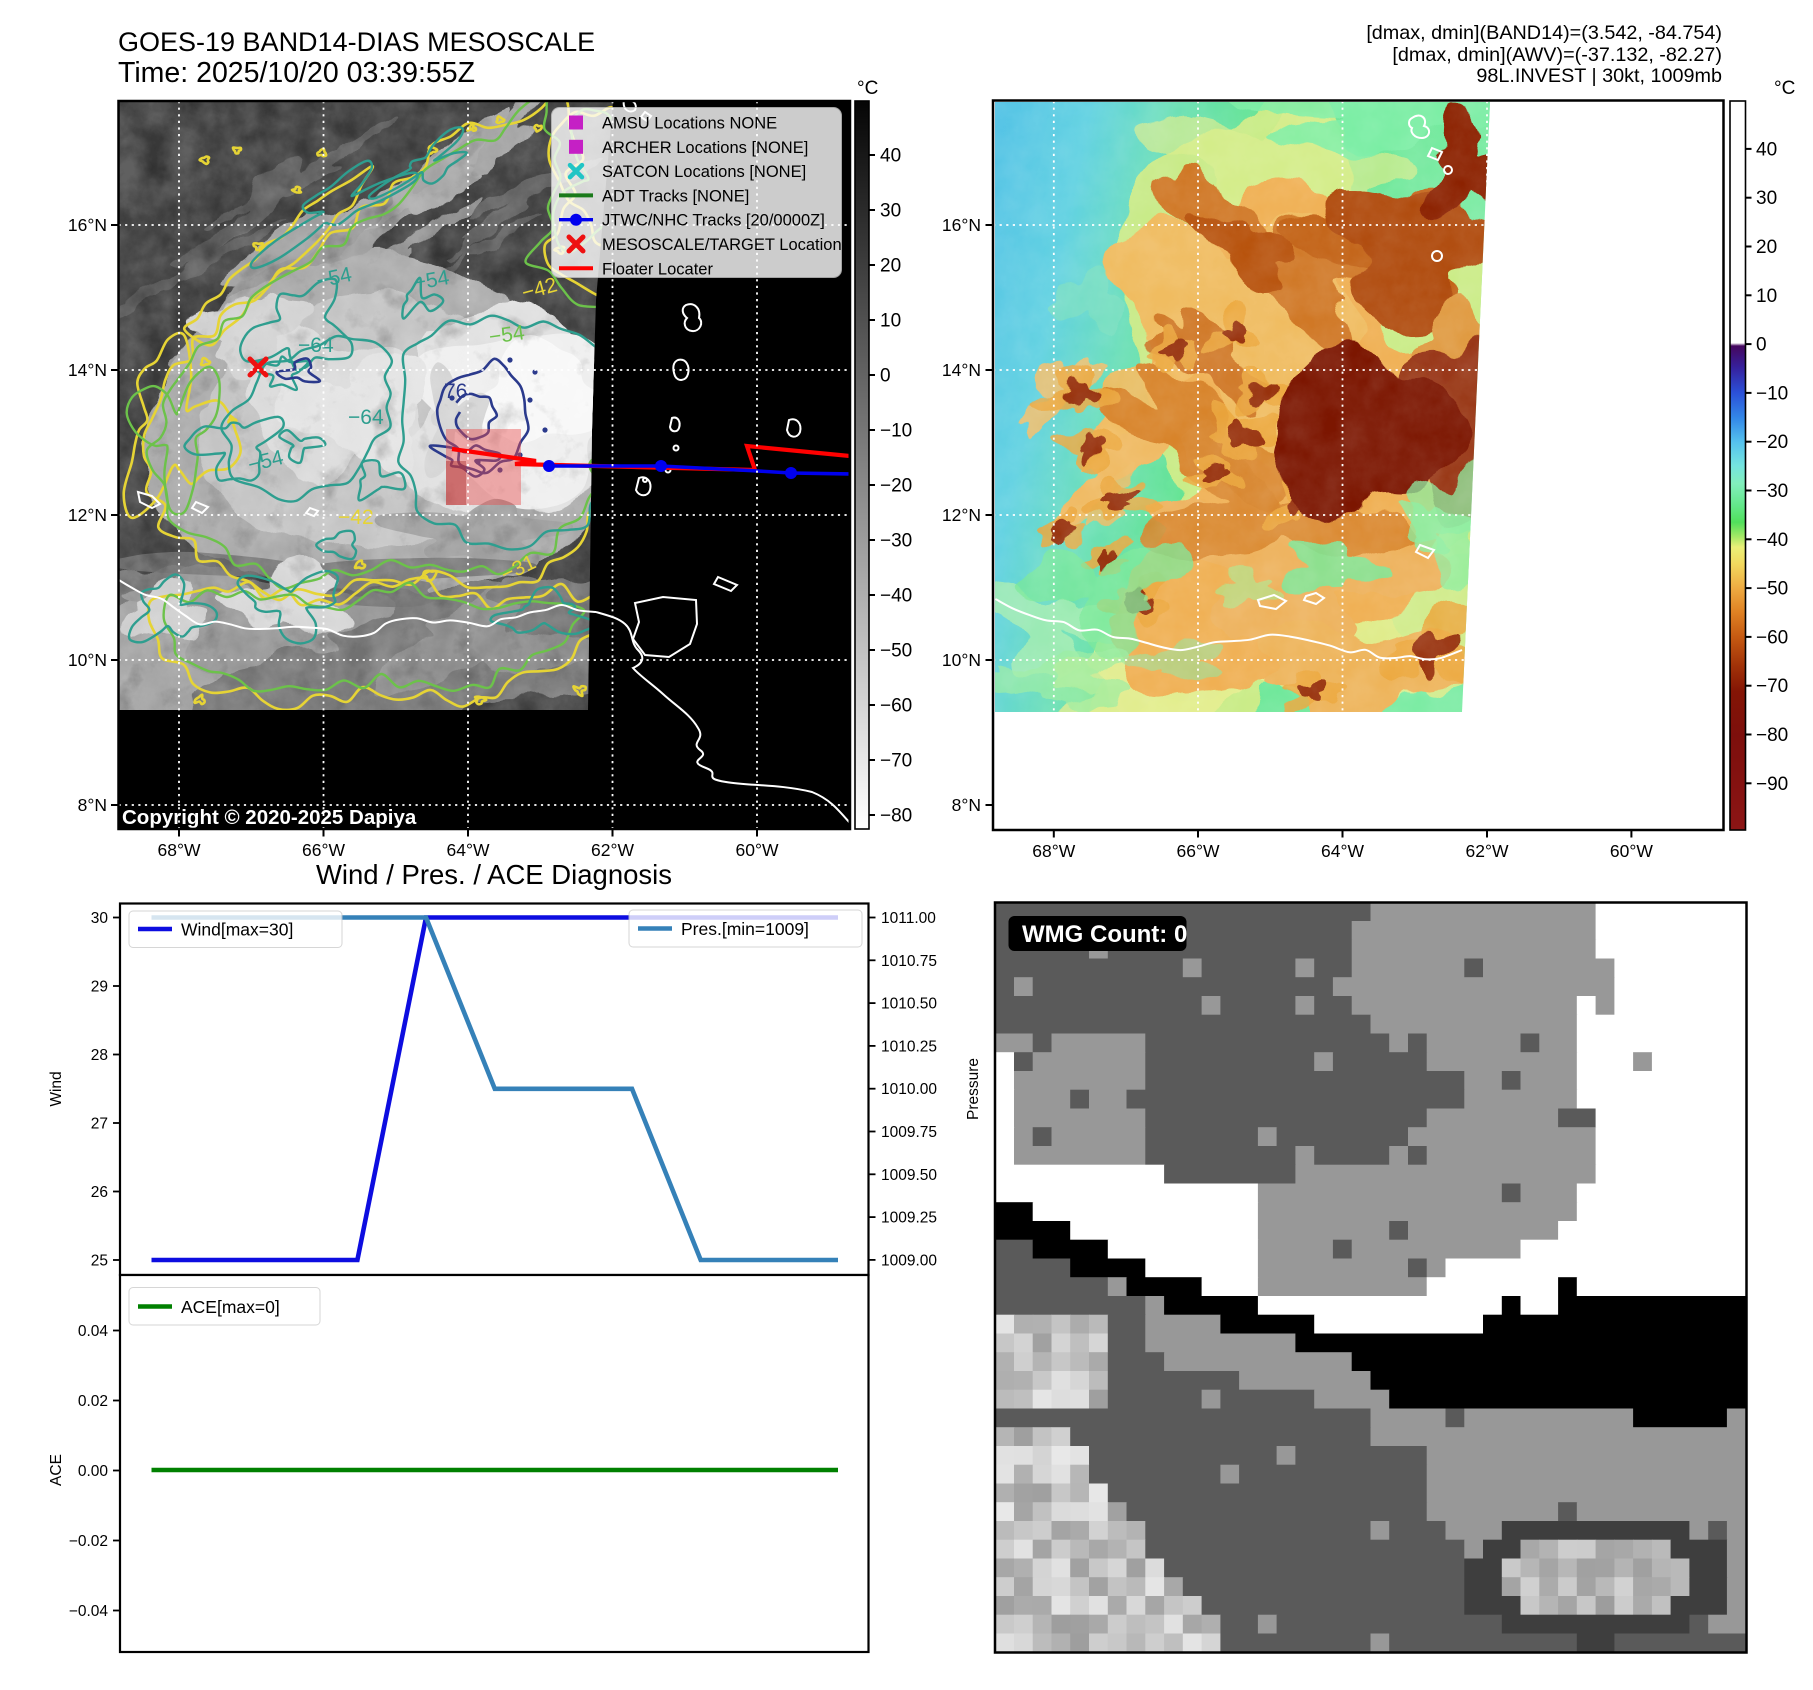 The height and width of the screenshot is (1690, 1813). Describe the element at coordinates (56, 1470) in the screenshot. I see `svg-text: ACE` at that location.